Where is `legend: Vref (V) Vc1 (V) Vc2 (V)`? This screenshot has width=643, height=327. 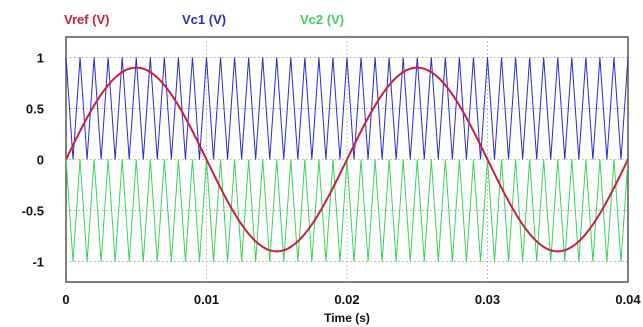 legend: Vref (V) Vc1 (V) Vc2 (V) is located at coordinates (204, 19).